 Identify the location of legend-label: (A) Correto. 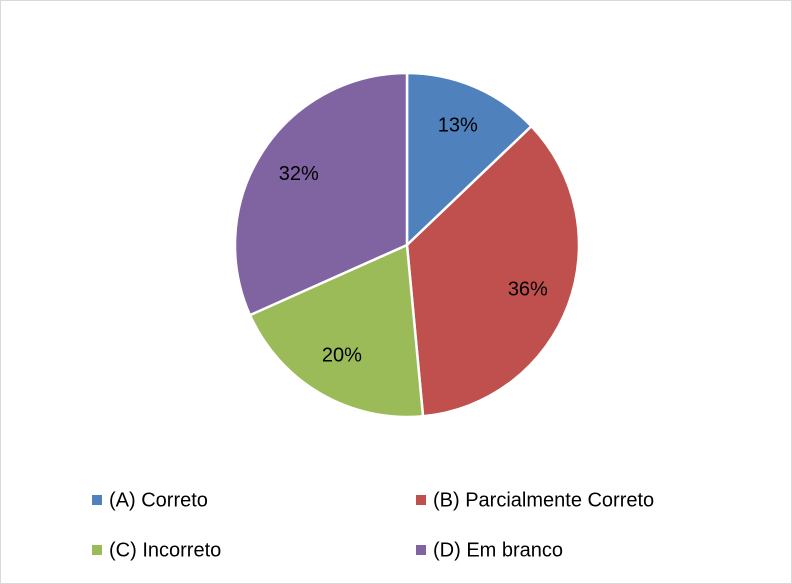
(158, 500).